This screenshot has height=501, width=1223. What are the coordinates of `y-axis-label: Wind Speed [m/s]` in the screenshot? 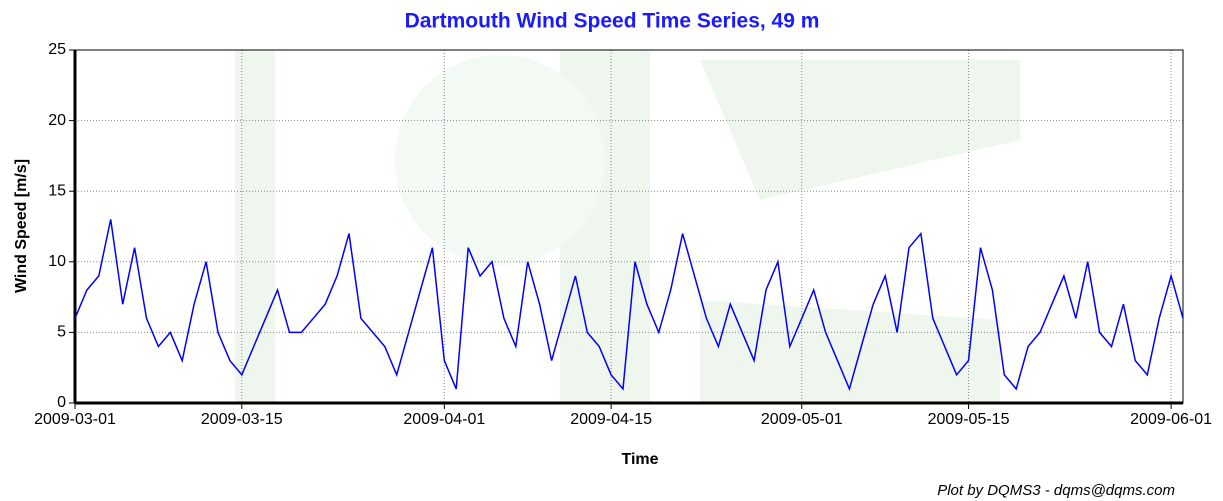 It's located at (21, 226).